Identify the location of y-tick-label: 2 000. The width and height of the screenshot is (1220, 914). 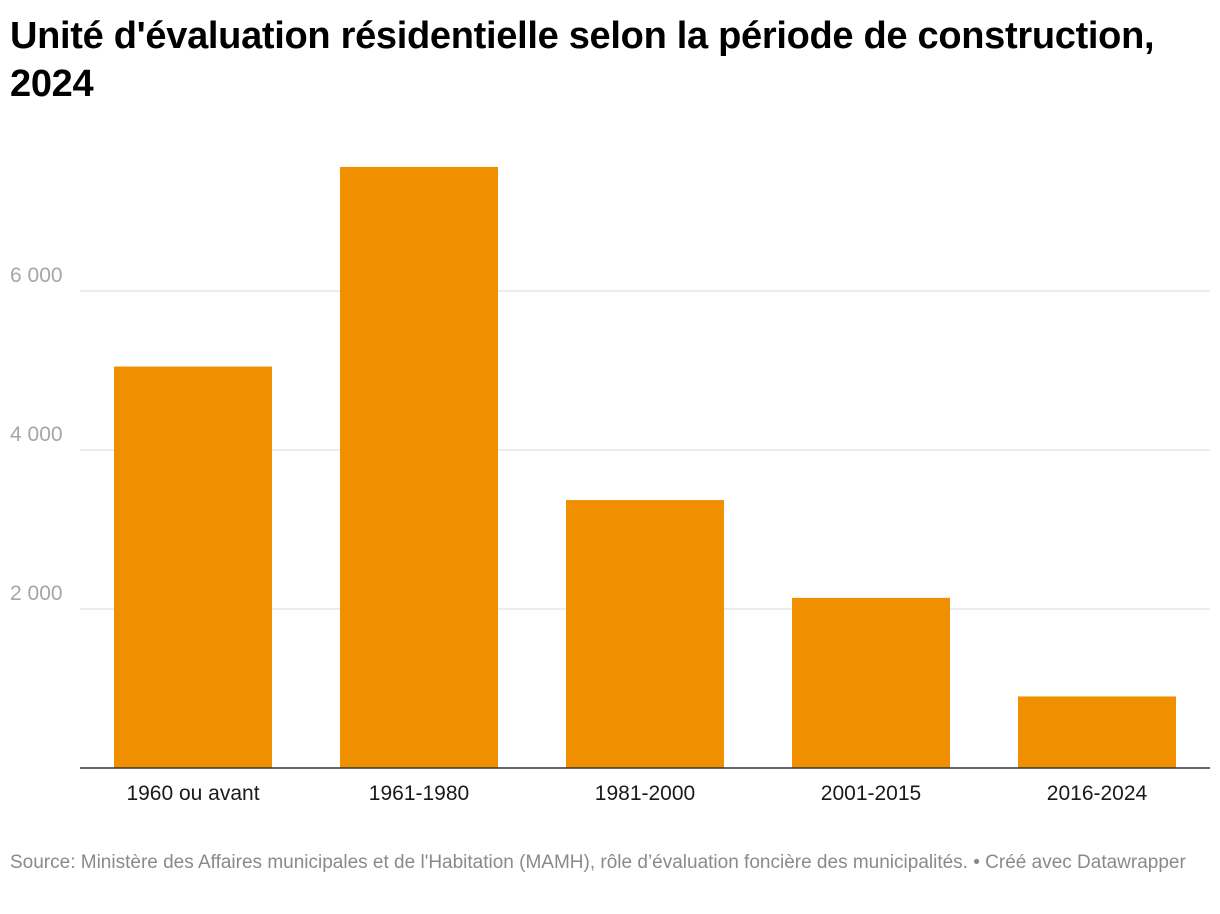
(36, 593).